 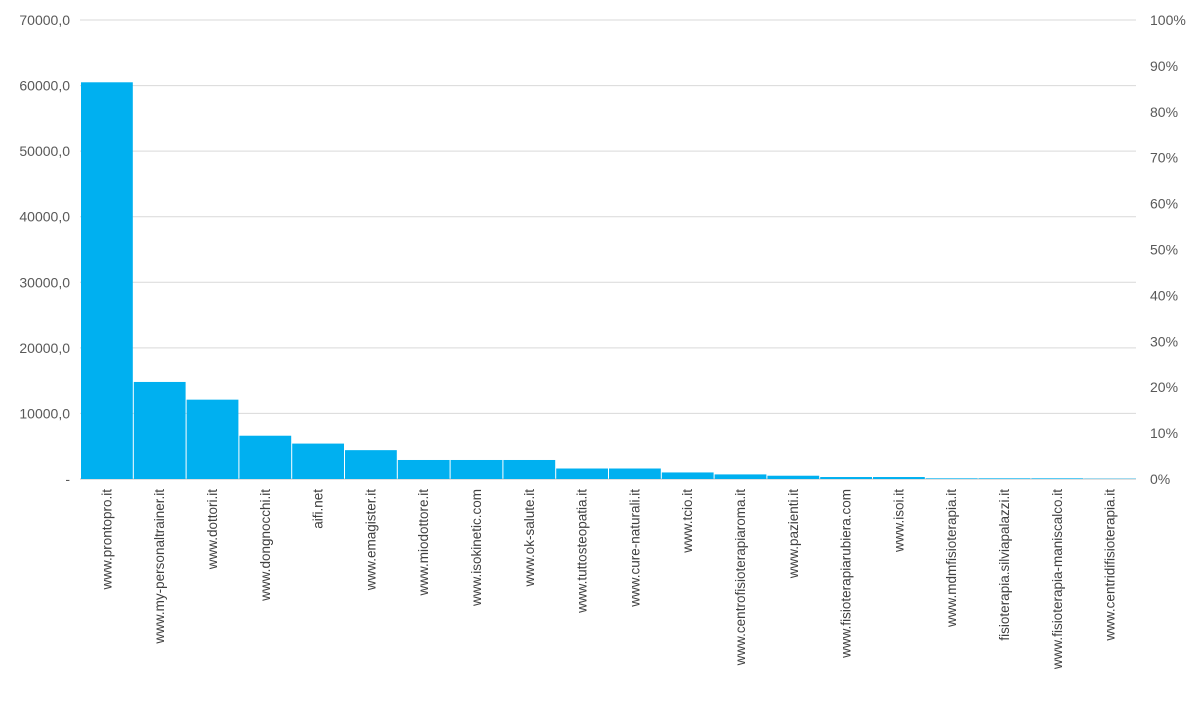 What do you see at coordinates (318, 509) in the screenshot?
I see `x-tick-label: aifi.net` at bounding box center [318, 509].